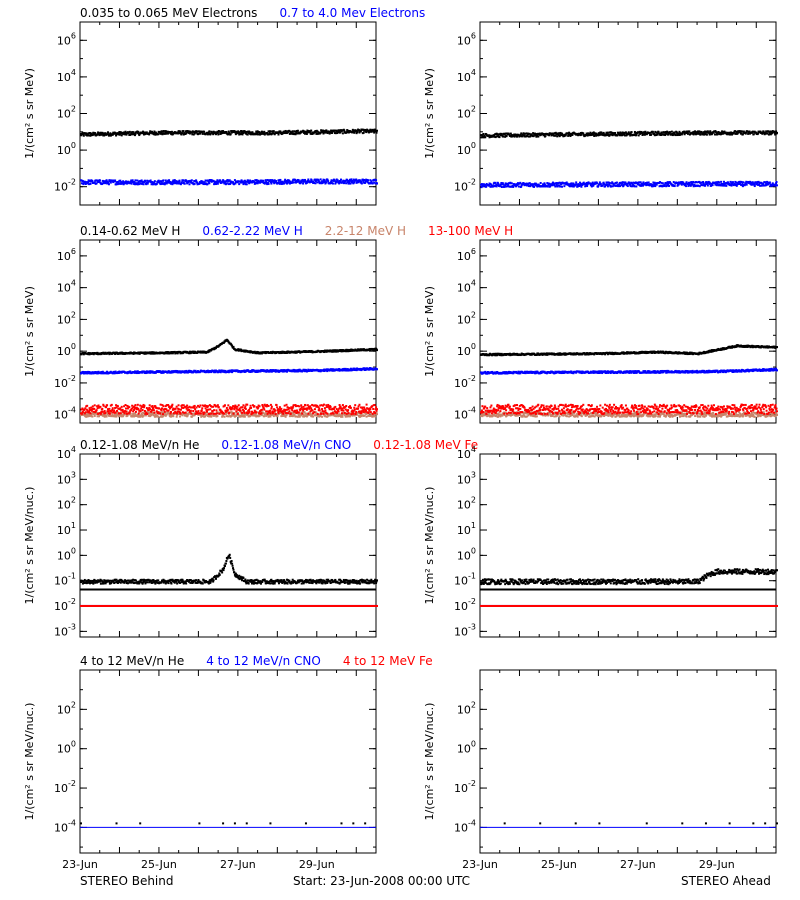 This screenshot has width=800, height=900. I want to click on panel-0-right-ytick-label: 106, so click(466, 39).